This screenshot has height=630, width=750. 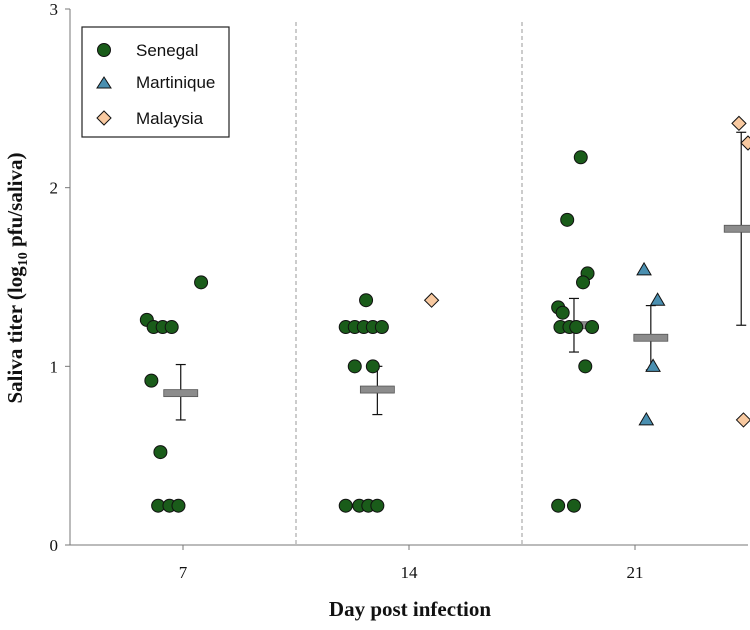 I want to click on x-tick-label: 7, so click(x=183, y=572).